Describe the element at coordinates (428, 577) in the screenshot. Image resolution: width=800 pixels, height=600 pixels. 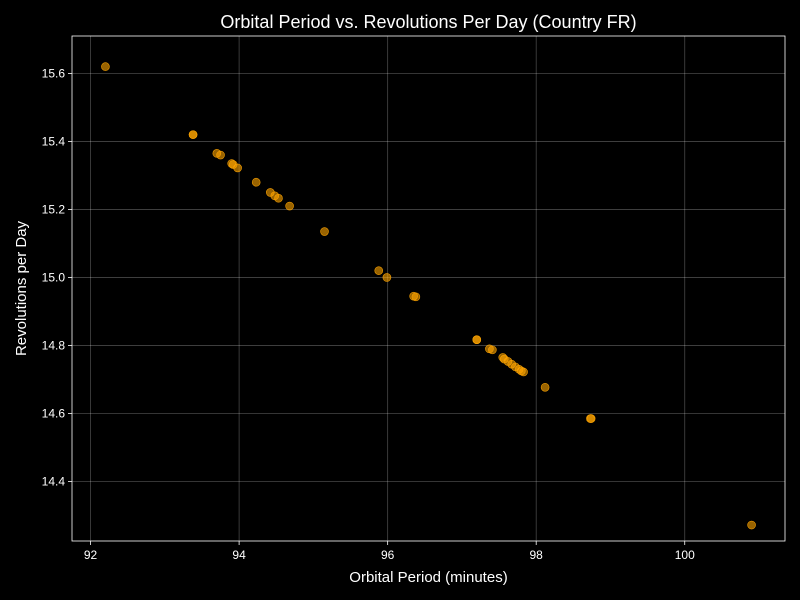
I see `x-axis-label: Orbital Period (minutes)` at that location.